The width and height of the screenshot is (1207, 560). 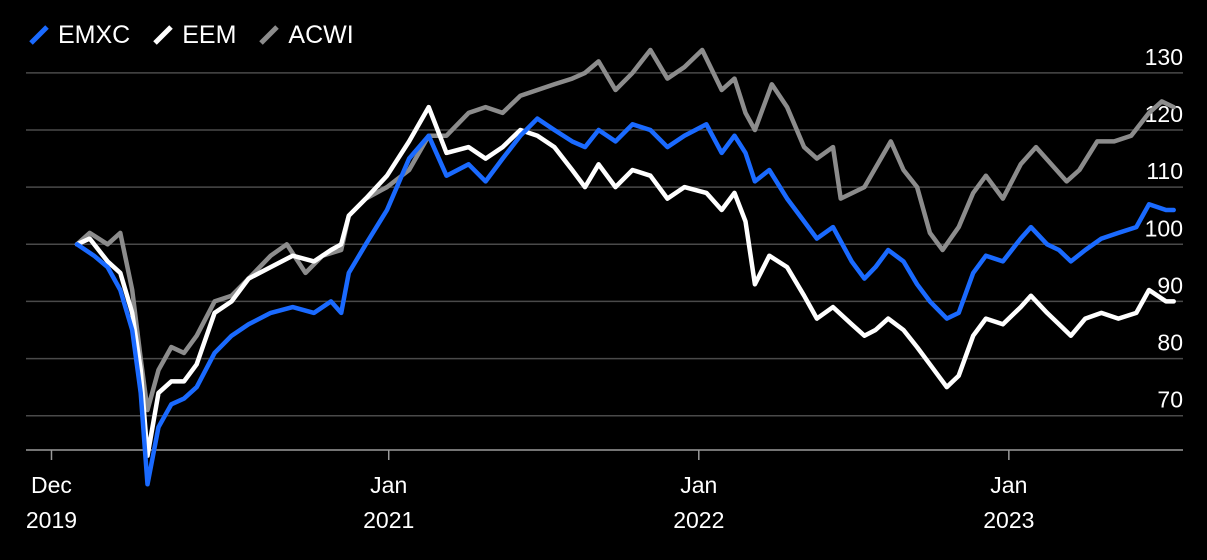 What do you see at coordinates (1170, 400) in the screenshot?
I see `y-tick-label-70: 70` at bounding box center [1170, 400].